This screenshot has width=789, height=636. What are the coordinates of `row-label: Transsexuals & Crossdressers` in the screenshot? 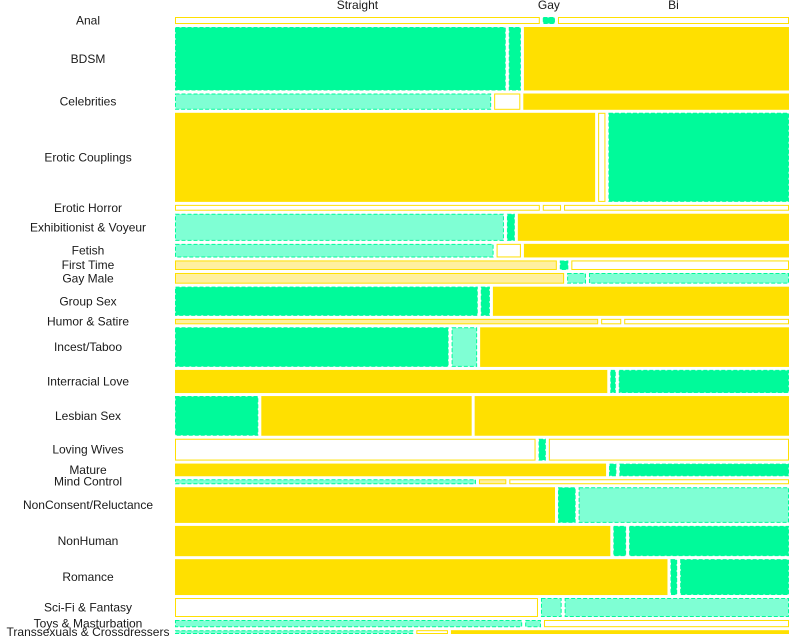 It's located at (88, 630).